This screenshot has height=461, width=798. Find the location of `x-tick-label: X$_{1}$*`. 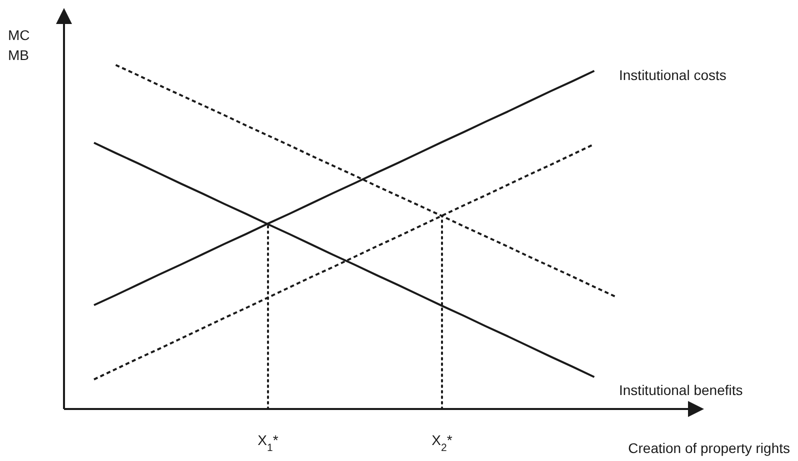

x-tick-label: X$_{1}$* is located at coordinates (268, 443).